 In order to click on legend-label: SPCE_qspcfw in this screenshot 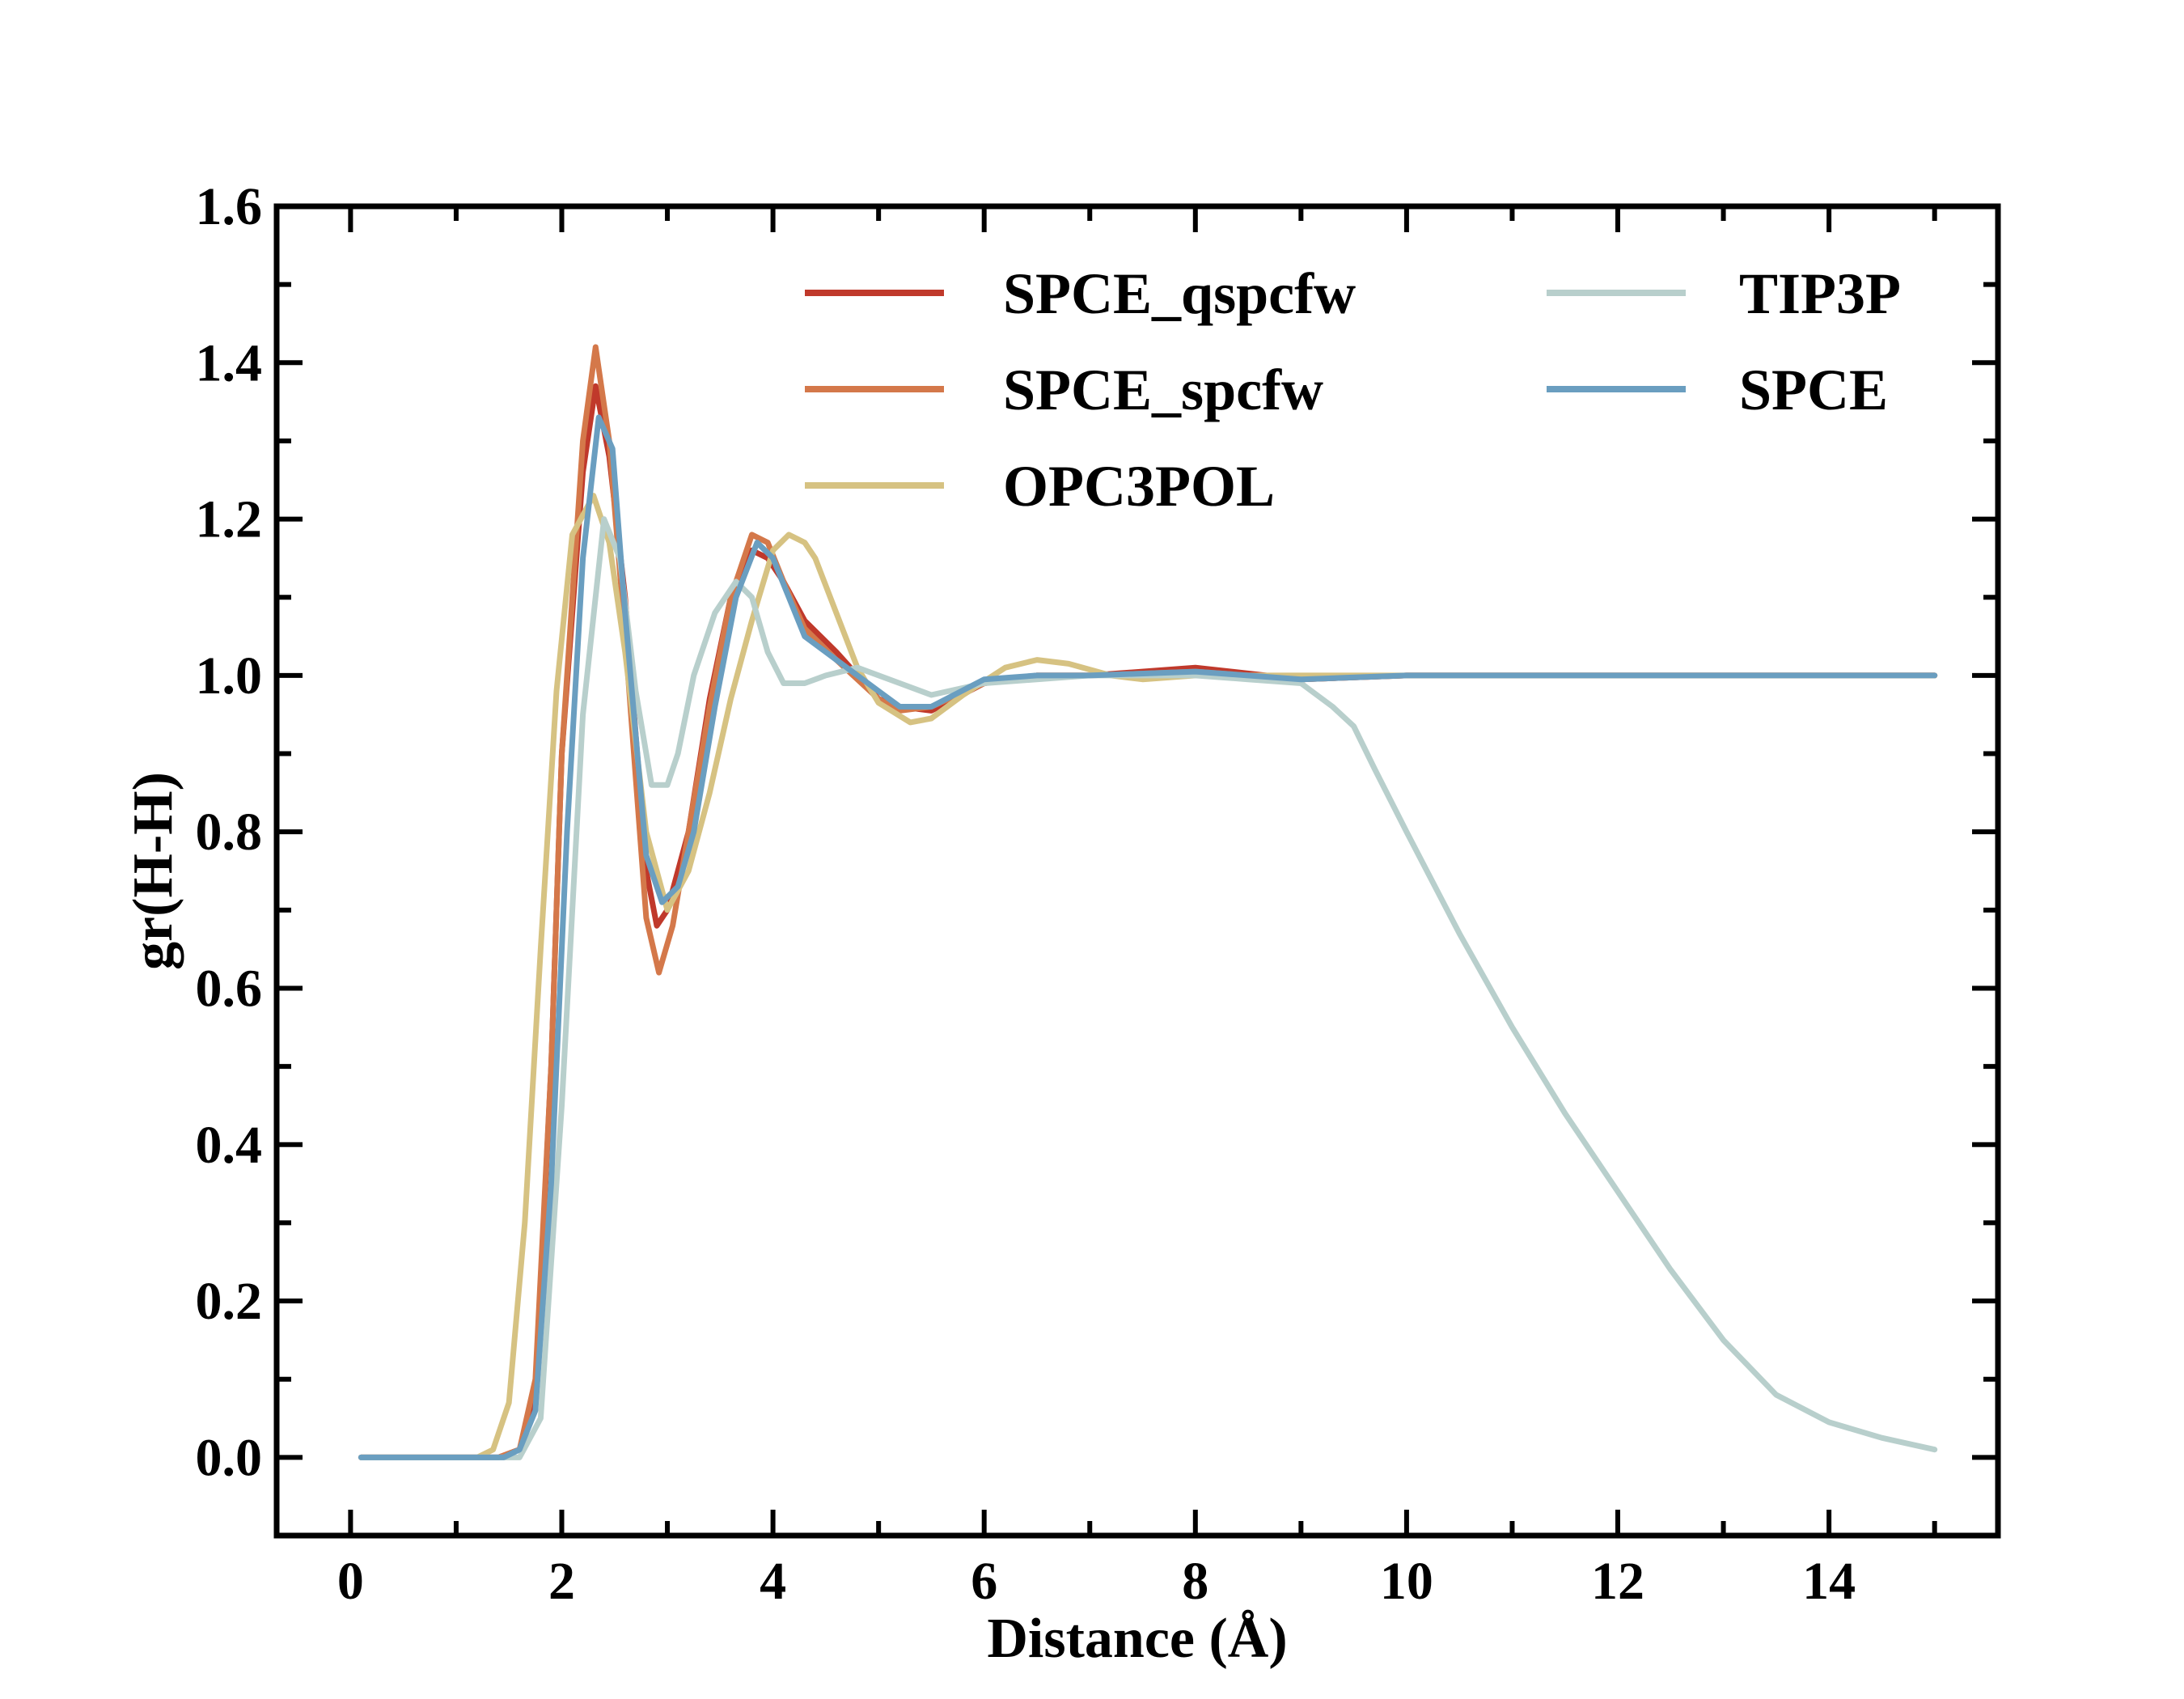, I will do `click(1179, 293)`.